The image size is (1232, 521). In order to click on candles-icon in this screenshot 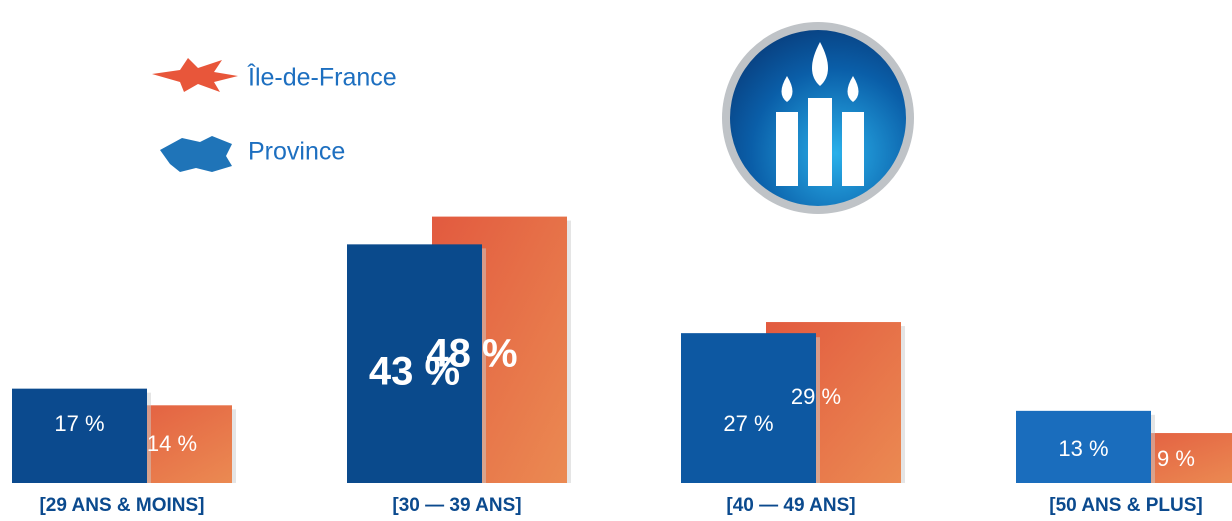, I will do `click(818, 118)`.